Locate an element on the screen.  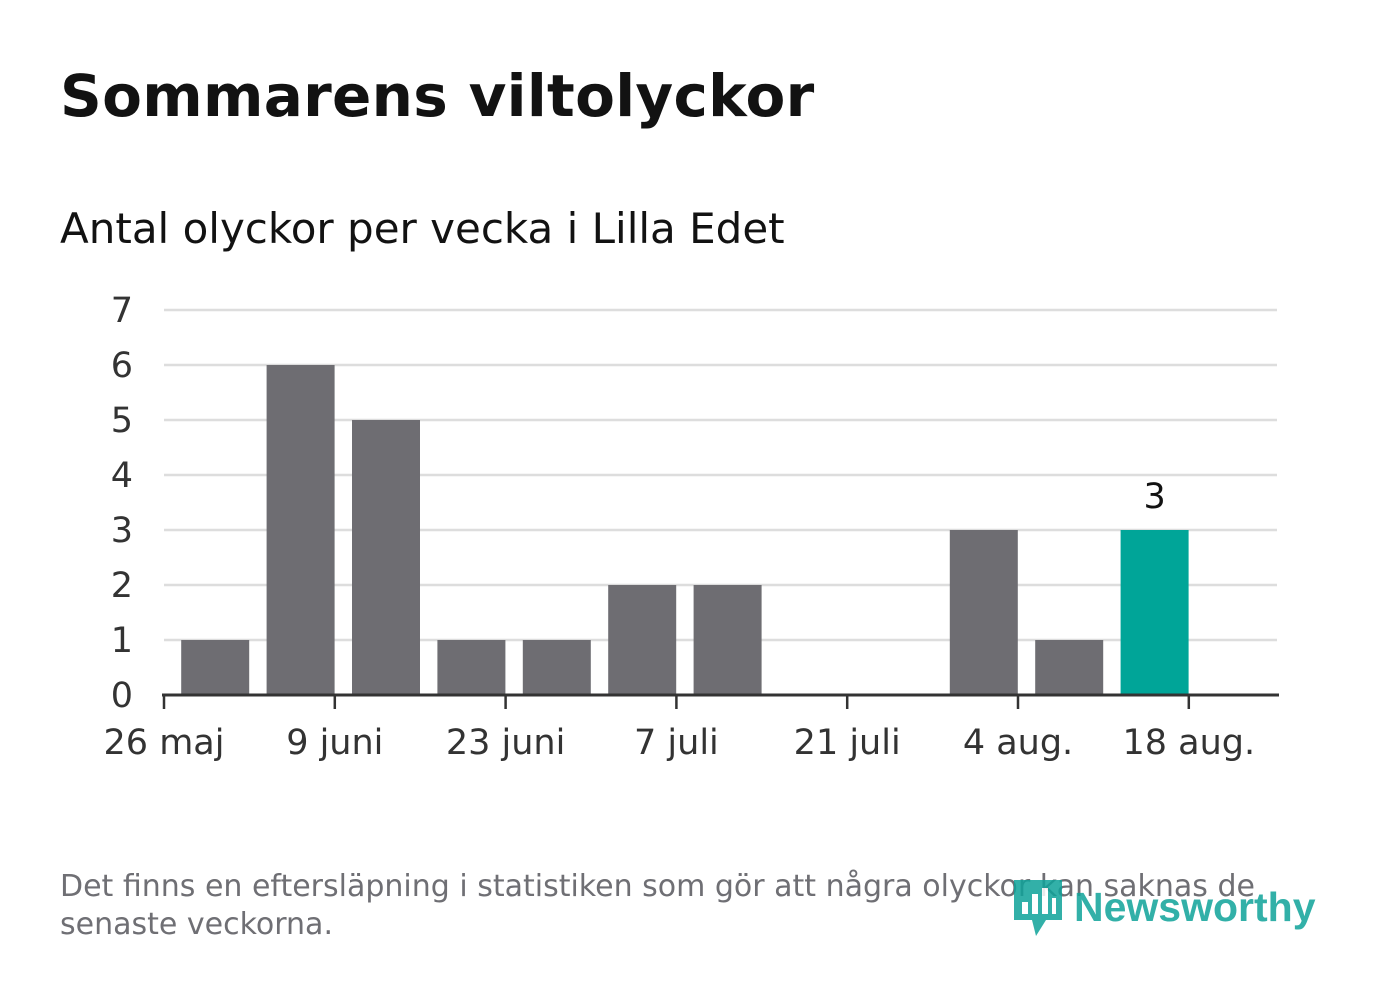
y-tick-label: 7 is located at coordinates (122, 311).